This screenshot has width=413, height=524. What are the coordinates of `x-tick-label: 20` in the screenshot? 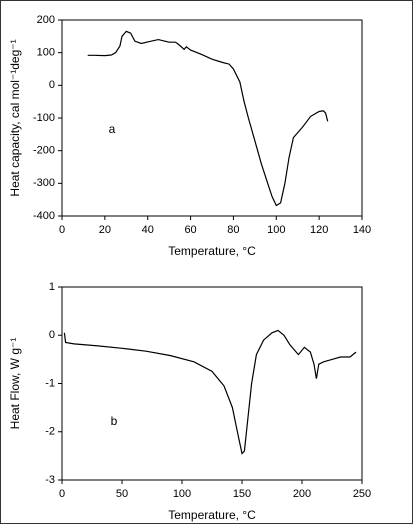 It's located at (105, 230).